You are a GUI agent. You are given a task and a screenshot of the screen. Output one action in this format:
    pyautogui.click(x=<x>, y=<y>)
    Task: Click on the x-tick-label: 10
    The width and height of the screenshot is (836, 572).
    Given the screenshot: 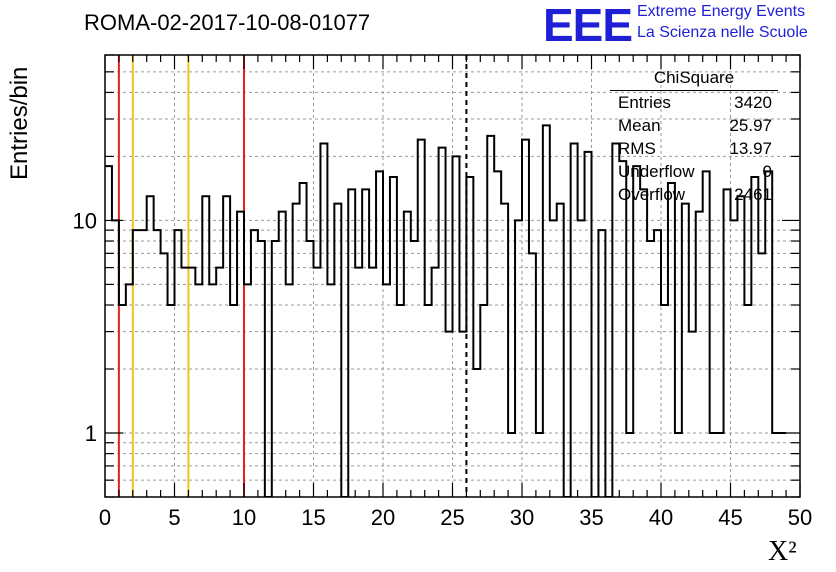 What is the action you would take?
    pyautogui.click(x=244, y=517)
    